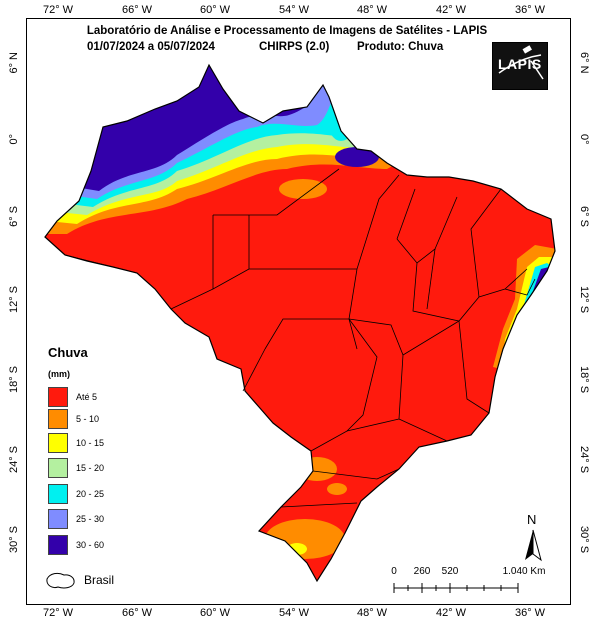  I want to click on satellite-icon, so click(521, 62).